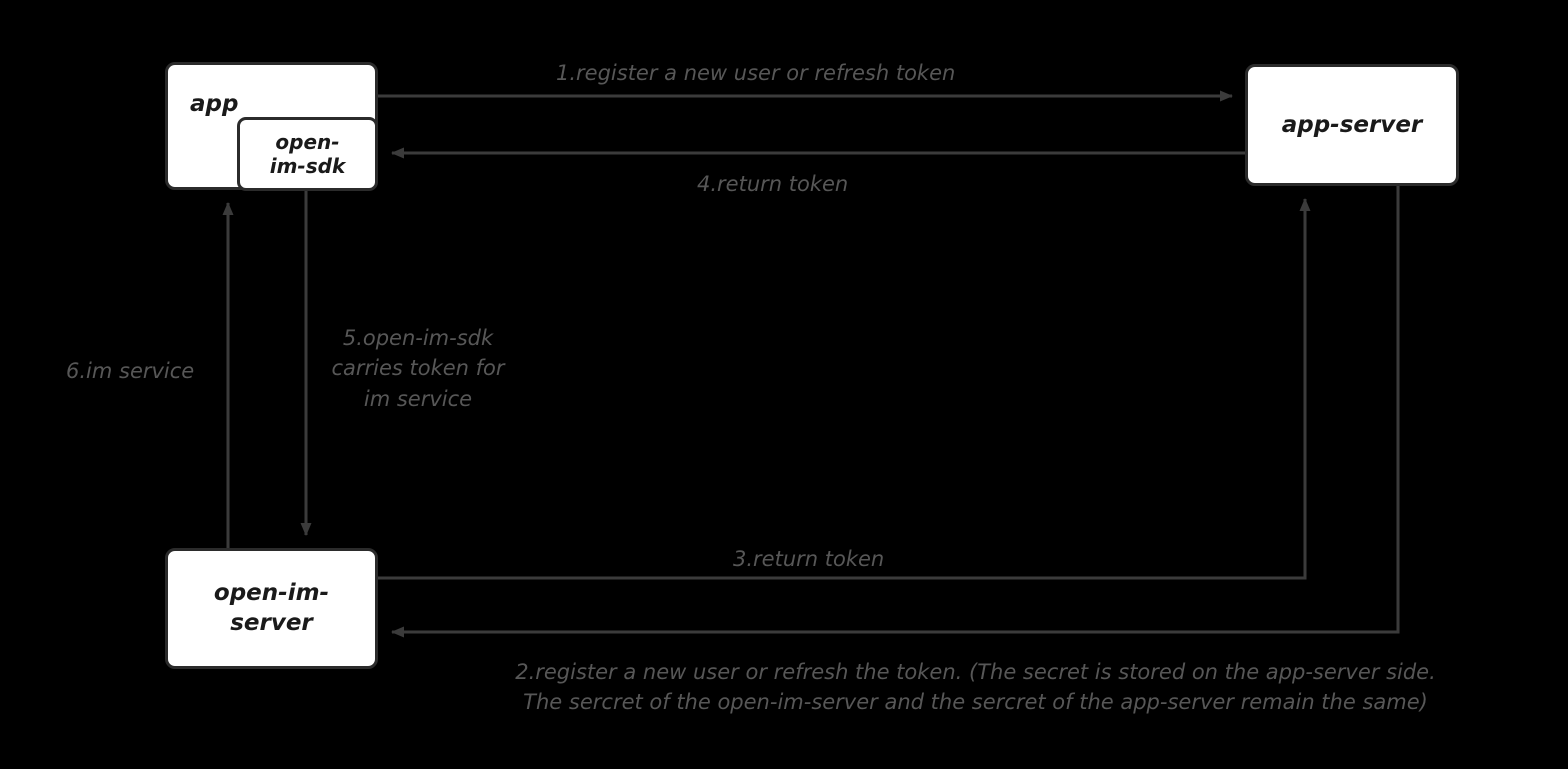 The height and width of the screenshot is (769, 1568). I want to click on node-open-im-sdk-label: open- im-sdk, so click(307, 153).